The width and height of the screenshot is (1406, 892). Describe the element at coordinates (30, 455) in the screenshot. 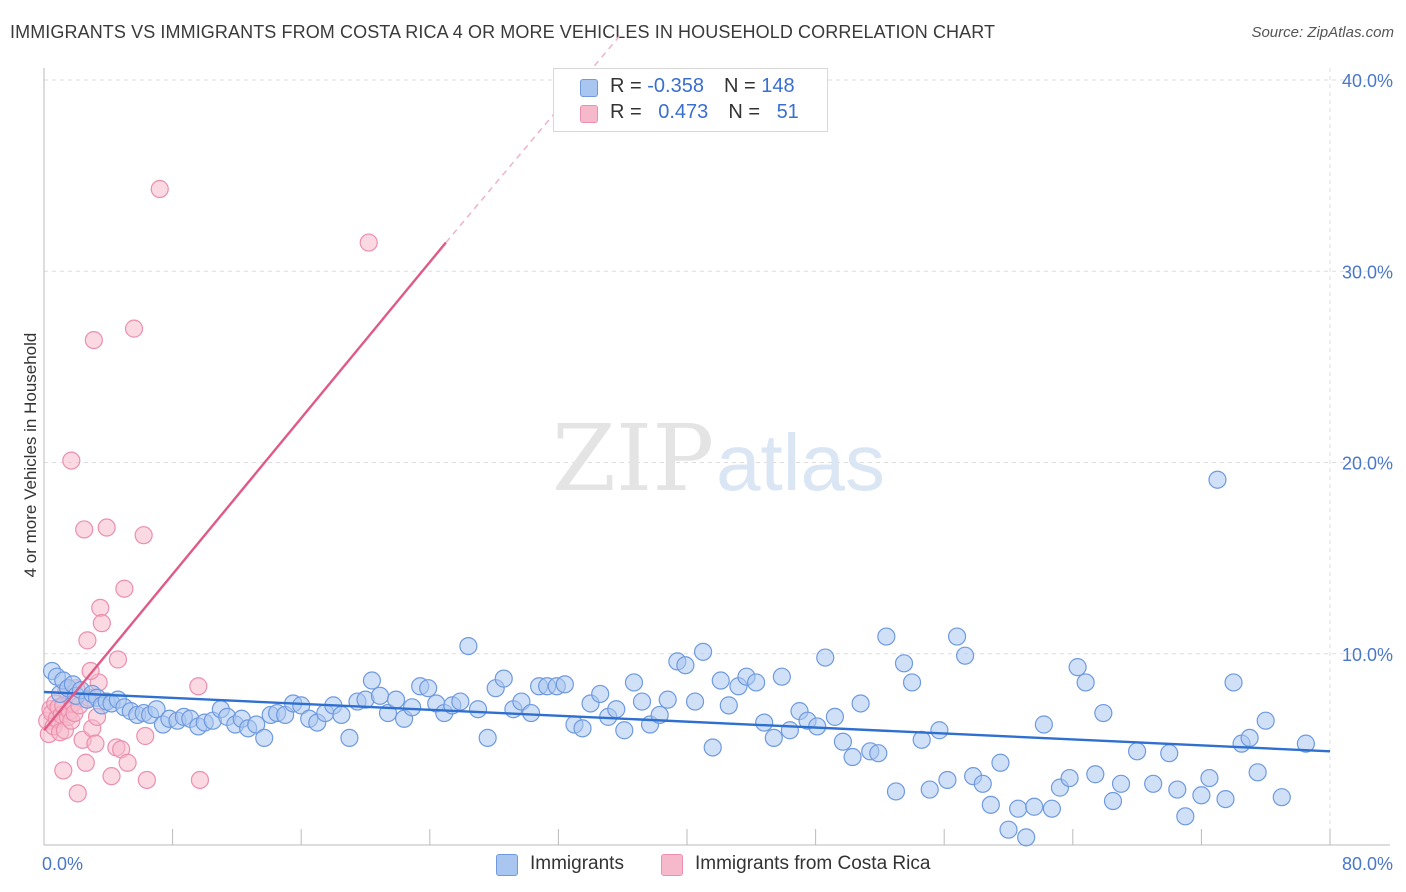

I see `y-axis-label: 4 or more Vehicles in Household` at that location.